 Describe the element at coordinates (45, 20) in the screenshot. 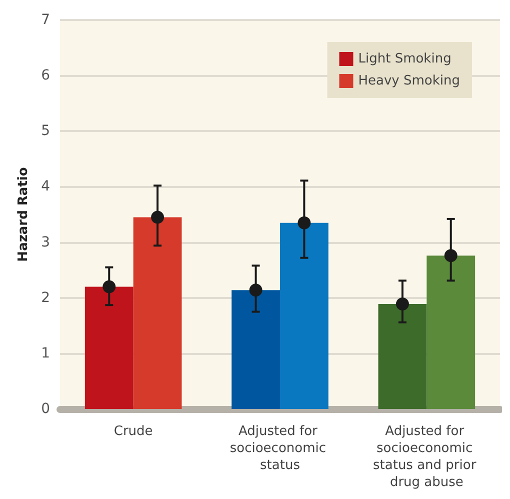

I see `y-tick-label: 7` at that location.